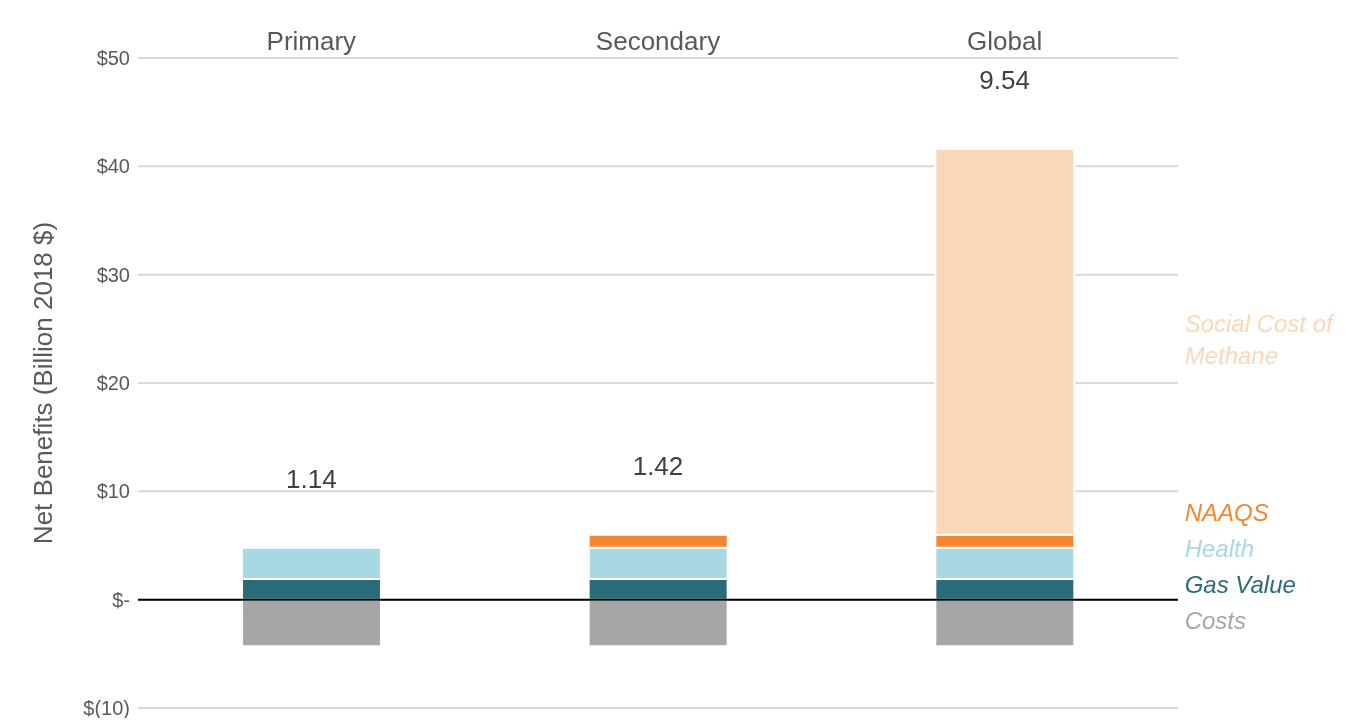 This screenshot has height=725, width=1360. What do you see at coordinates (1240, 585) in the screenshot?
I see `text: Gas Value` at bounding box center [1240, 585].